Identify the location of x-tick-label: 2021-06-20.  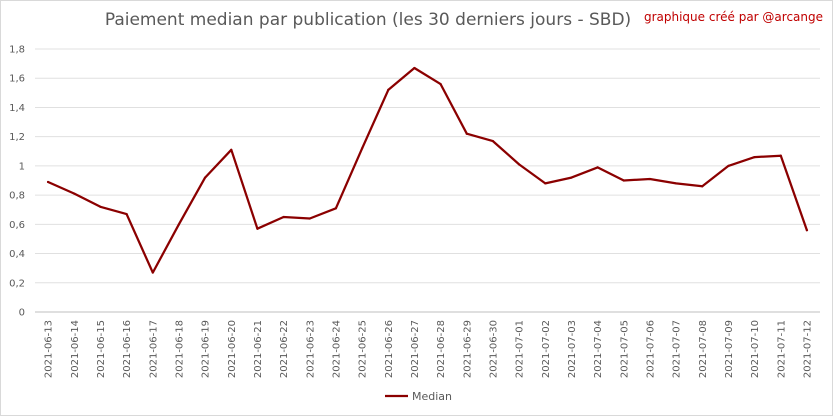
(232, 349).